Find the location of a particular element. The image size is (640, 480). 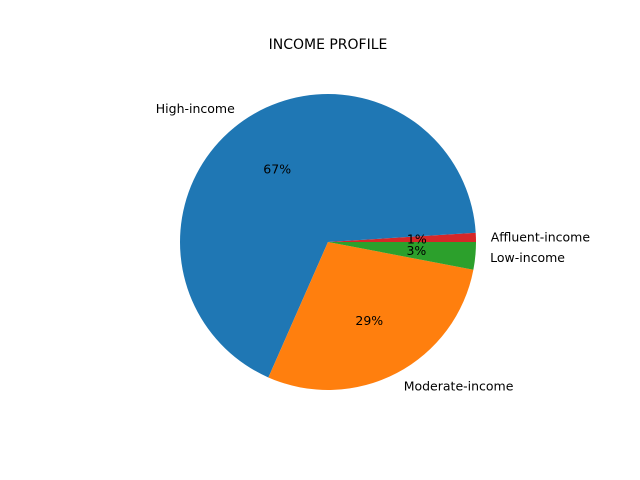

slice-label-high-income: High-income is located at coordinates (195, 108).